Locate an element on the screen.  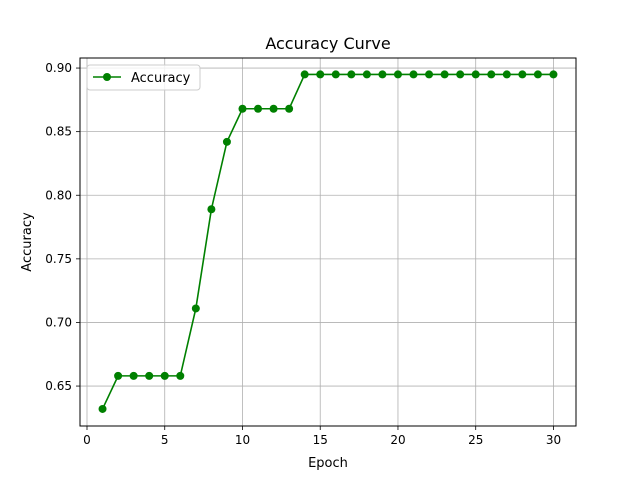
y-tick-label: 0.80 is located at coordinates (58, 195).